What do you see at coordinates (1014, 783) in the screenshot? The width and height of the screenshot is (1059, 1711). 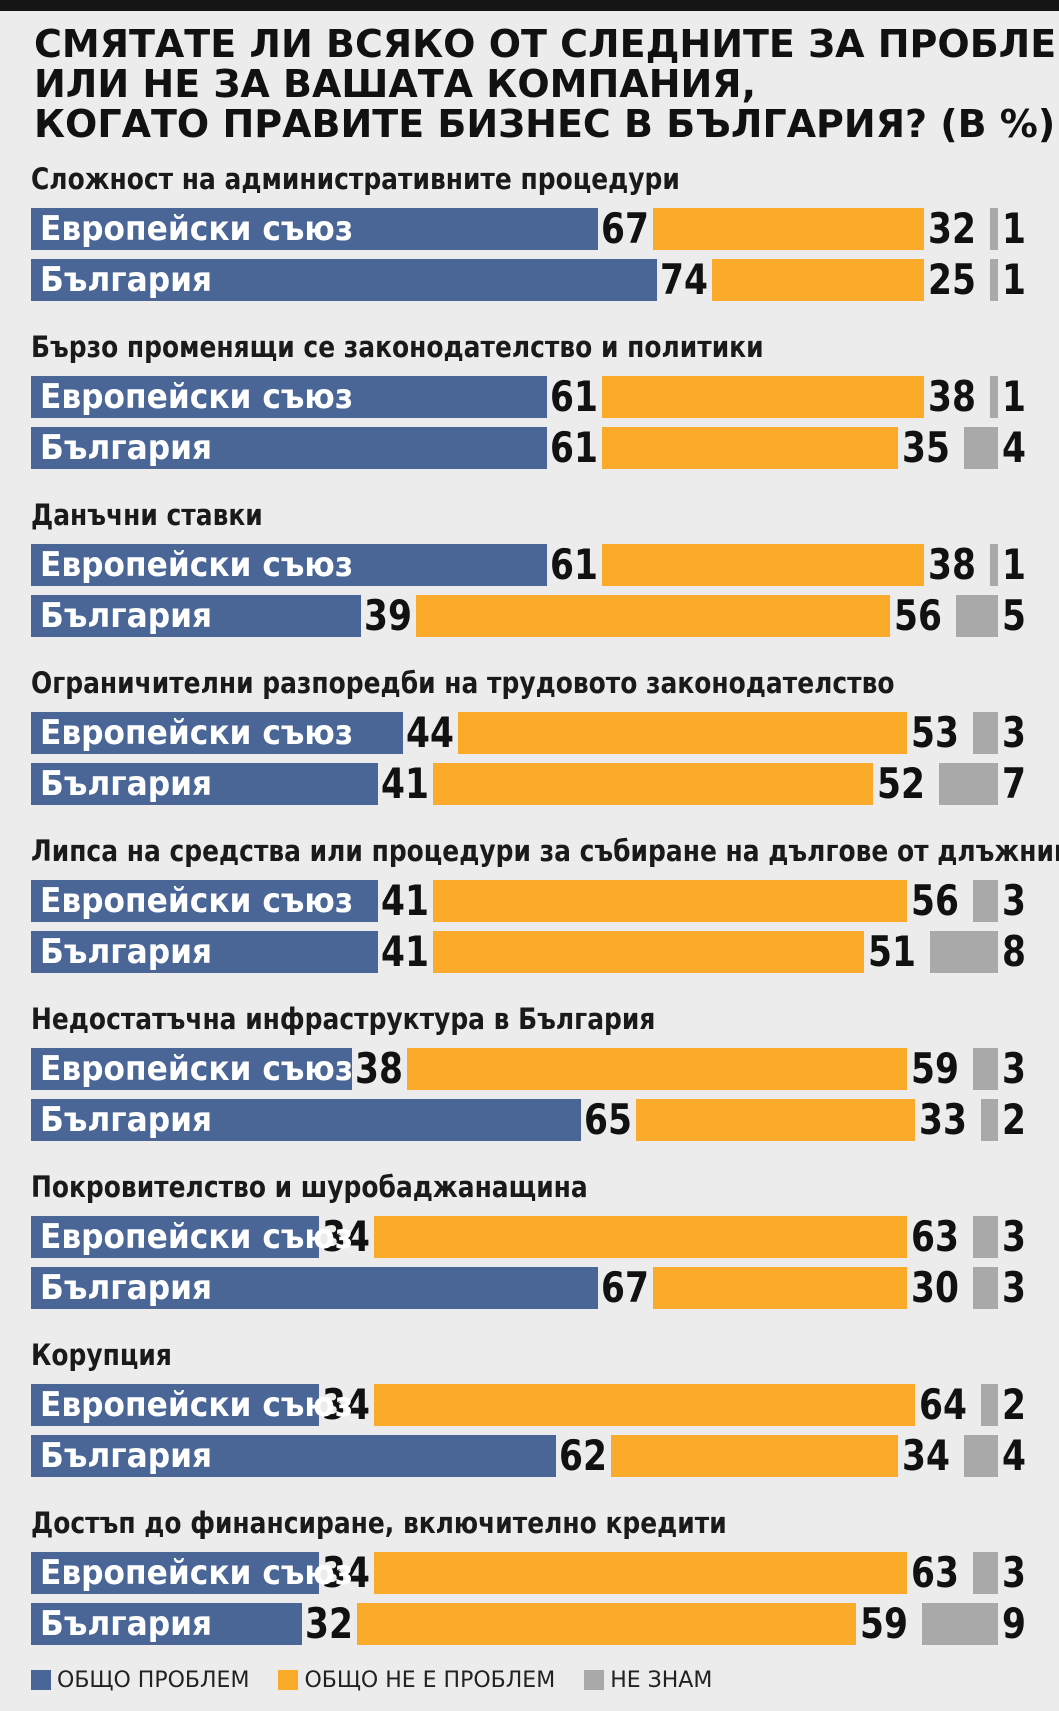 I see `value-label-dont-know: 7` at bounding box center [1014, 783].